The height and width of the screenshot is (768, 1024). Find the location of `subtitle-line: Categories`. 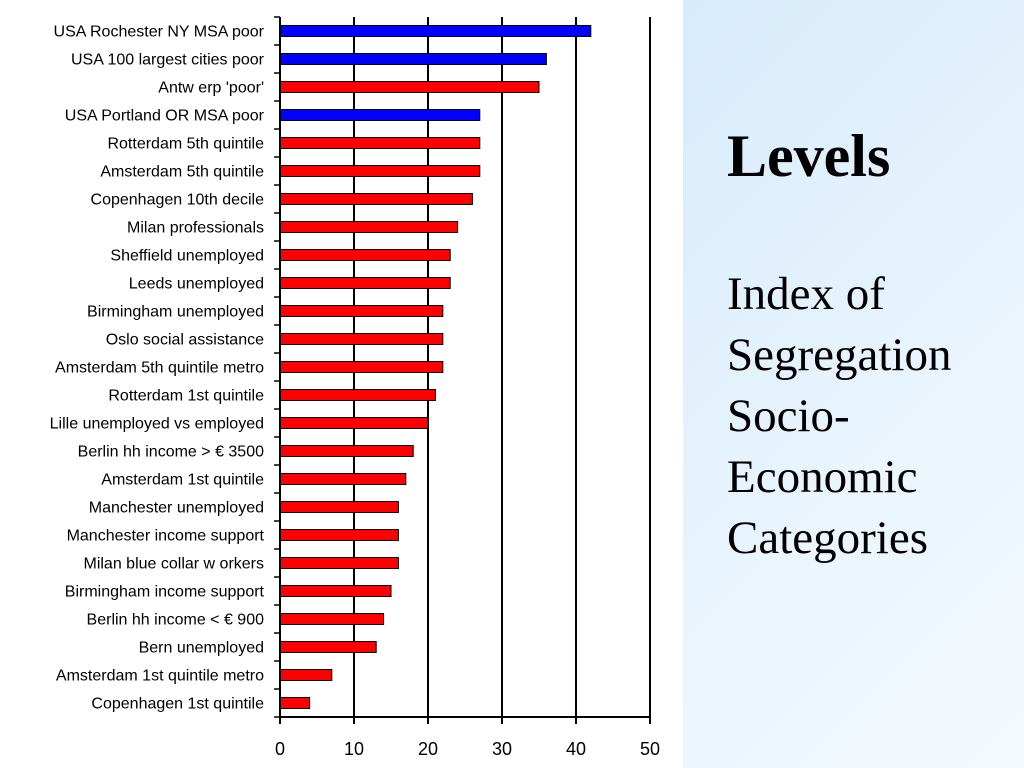

subtitle-line: Categories is located at coordinates (827, 538).